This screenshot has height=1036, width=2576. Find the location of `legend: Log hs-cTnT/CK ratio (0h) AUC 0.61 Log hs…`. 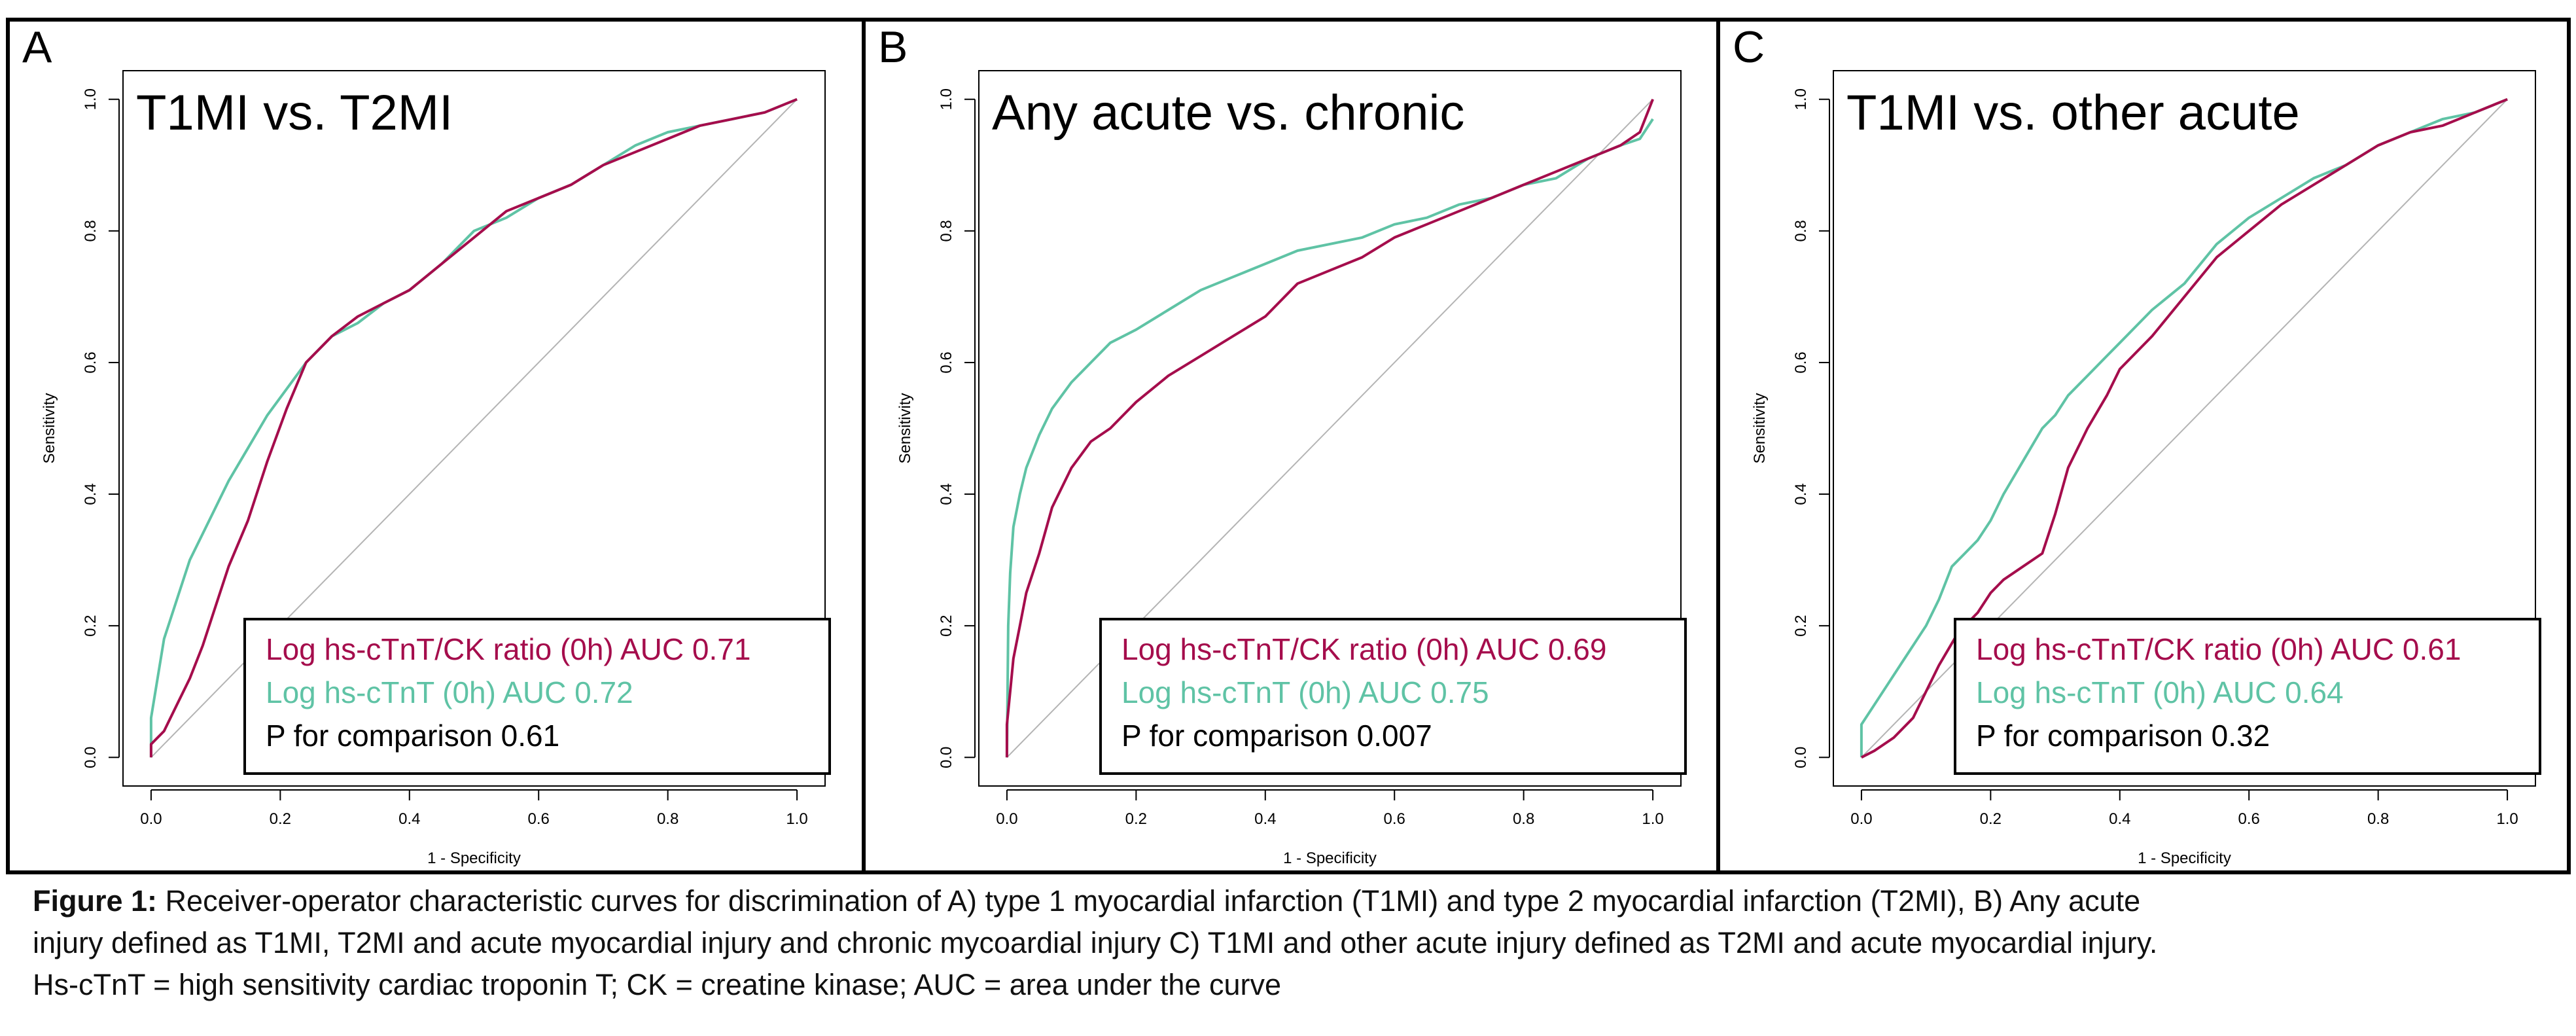

legend: Log hs-cTnT/CK ratio (0h) AUC 0.61 Log hs… is located at coordinates (2247, 696).